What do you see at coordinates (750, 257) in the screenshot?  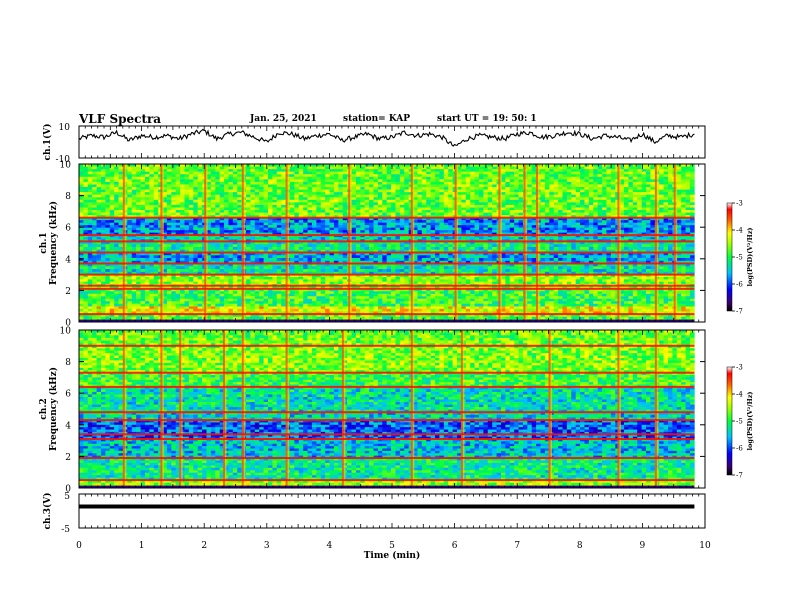 I see `ch1-colorbar-label: log(PSD)(V²/Hz)` at bounding box center [750, 257].